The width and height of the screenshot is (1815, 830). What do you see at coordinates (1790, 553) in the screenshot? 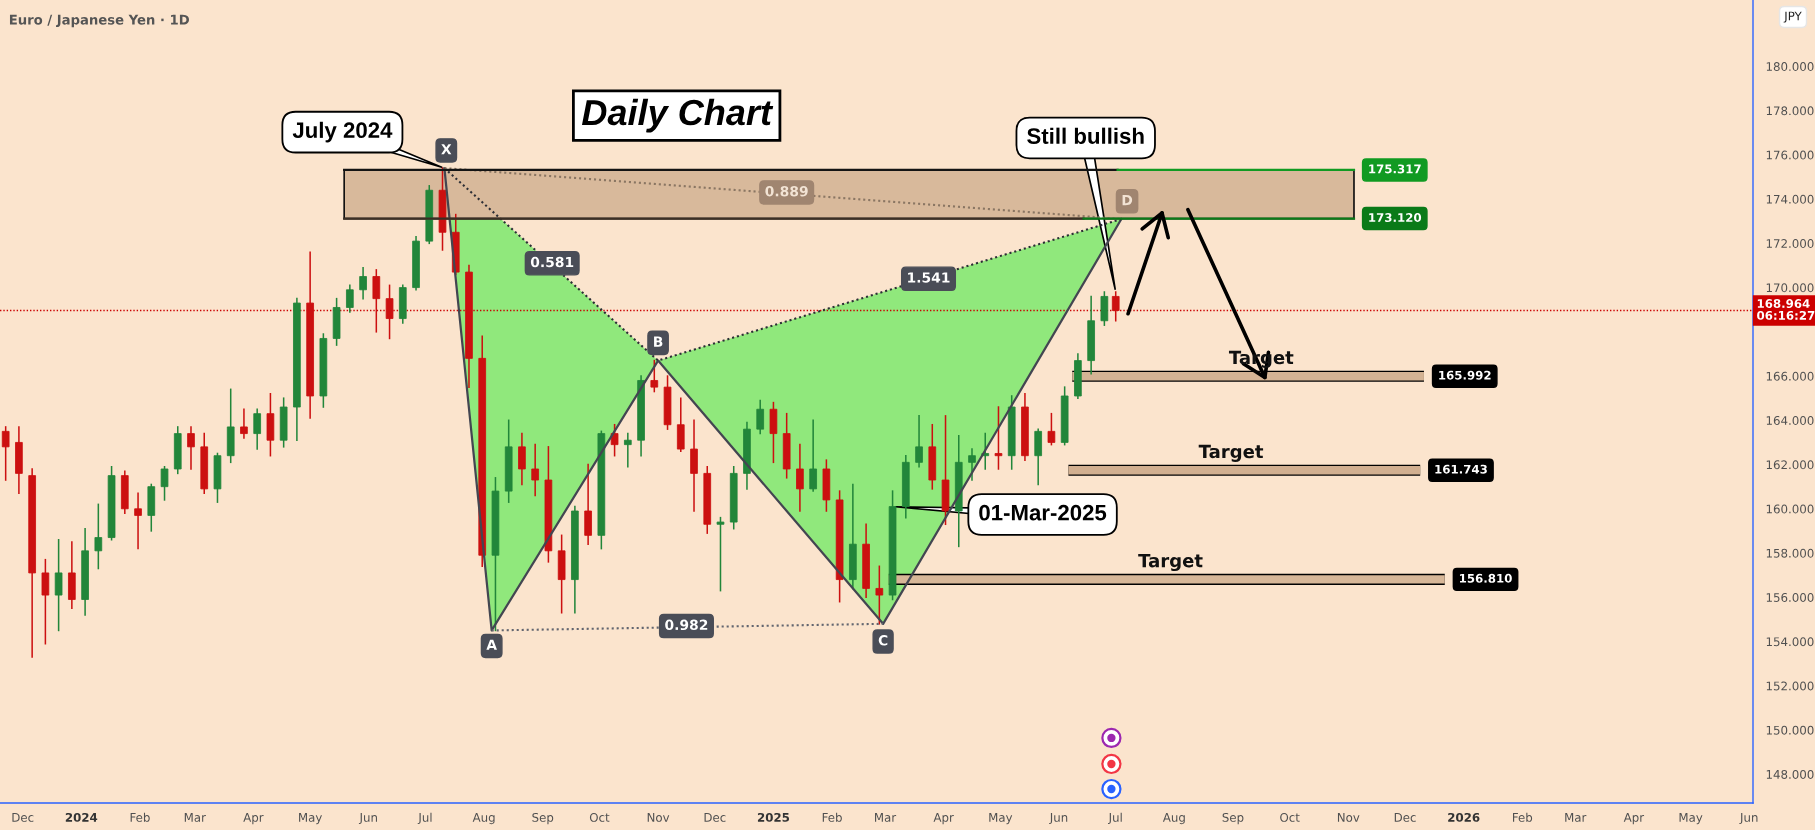
I see `y-tick-label: 158.000` at bounding box center [1790, 553].